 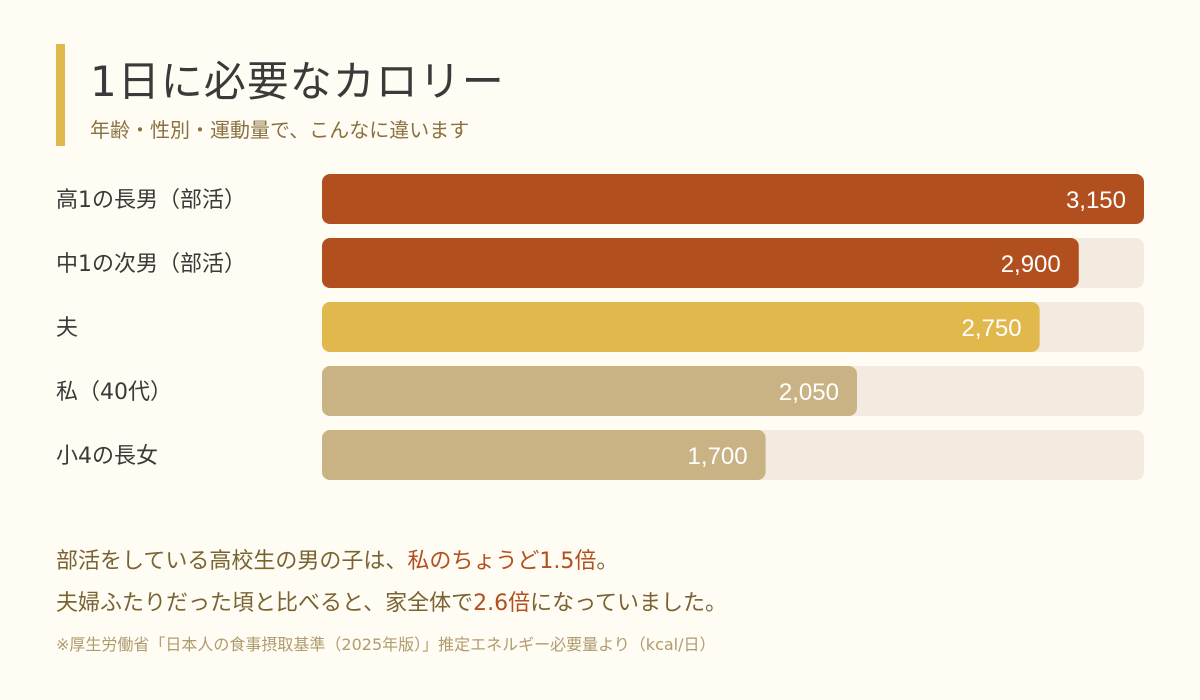 What do you see at coordinates (502, 603) in the screenshot?
I see `note-line-2-highlight: 2.6倍` at bounding box center [502, 603].